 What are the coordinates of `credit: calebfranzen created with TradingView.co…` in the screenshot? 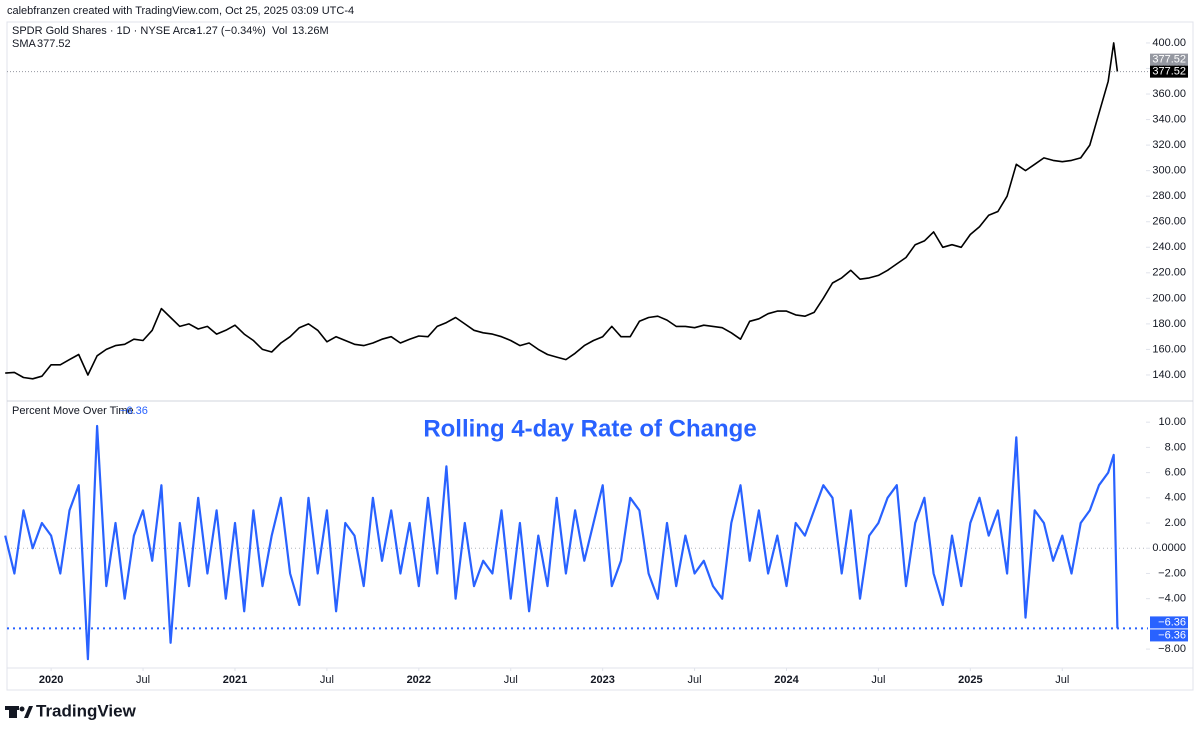 It's located at (180, 11).